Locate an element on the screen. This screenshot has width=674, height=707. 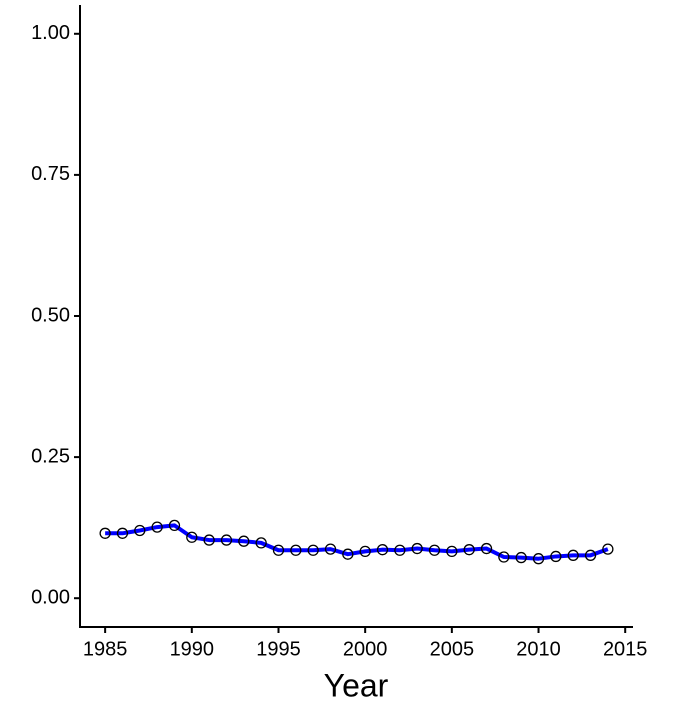
y-tick-label: 0.50 is located at coordinates (50, 315).